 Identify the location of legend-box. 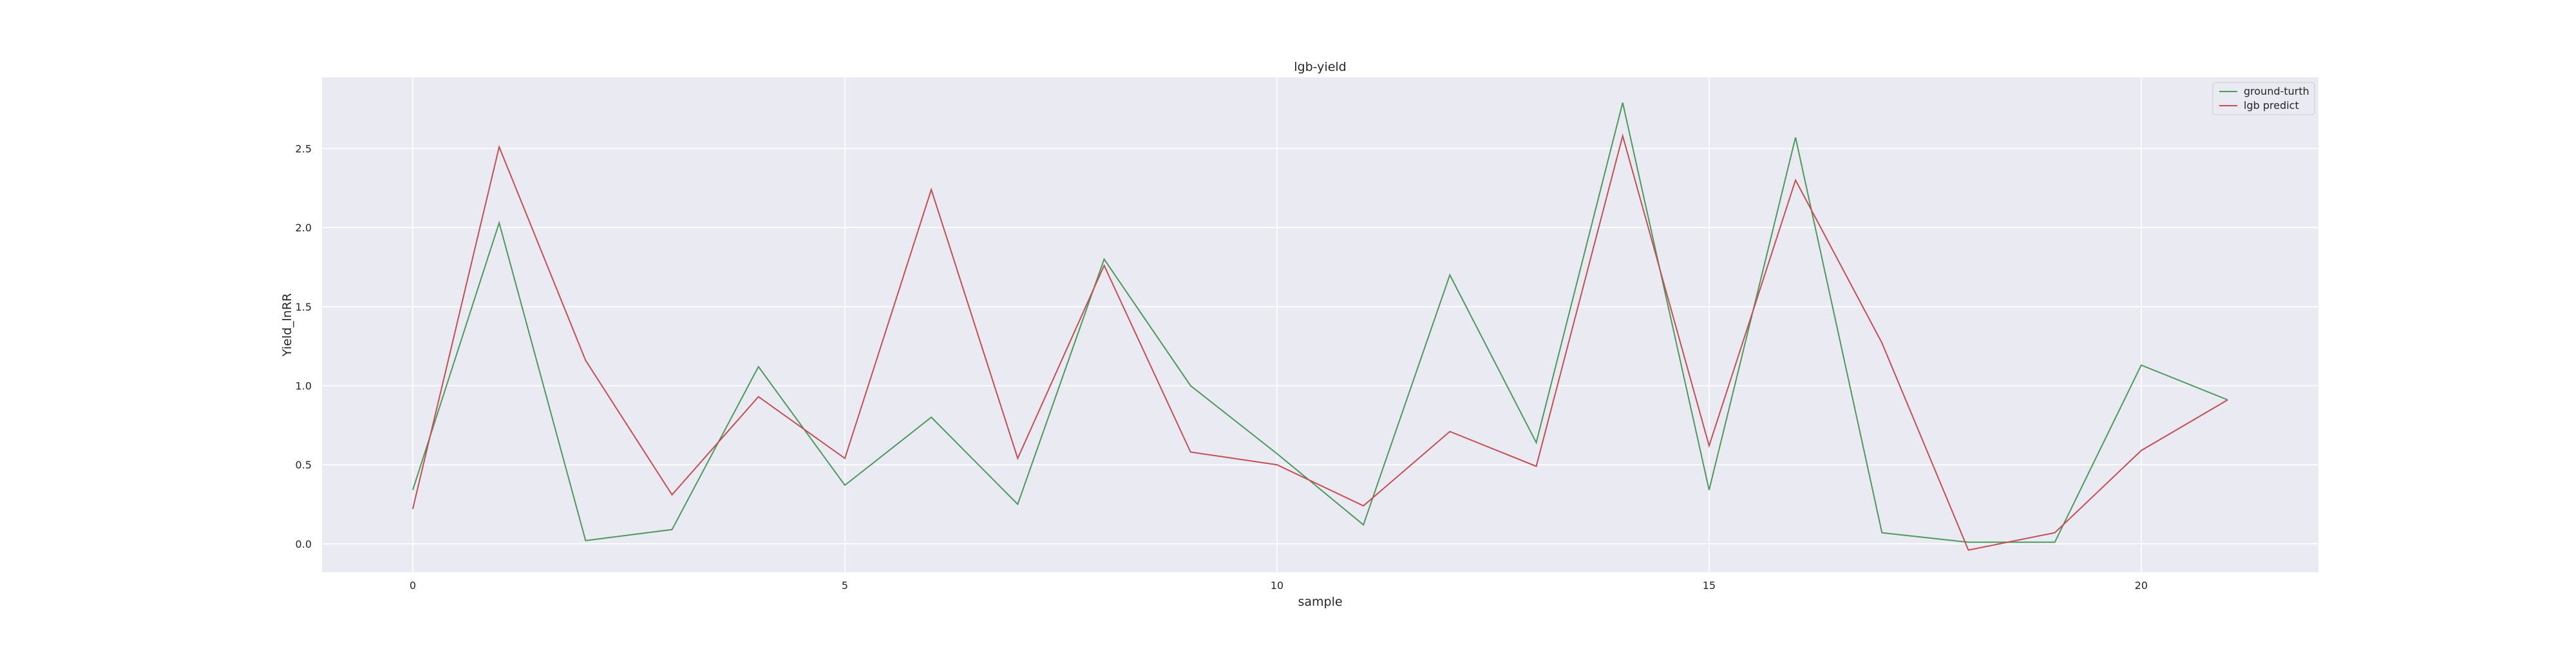
(2264, 98).